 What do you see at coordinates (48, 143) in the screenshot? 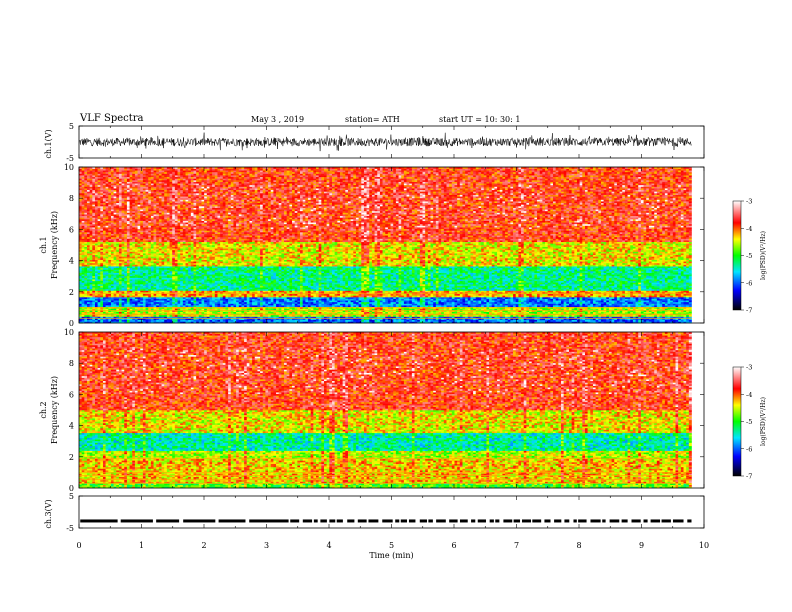
I see `ch1-ylabel: ch.1(V)` at bounding box center [48, 143].